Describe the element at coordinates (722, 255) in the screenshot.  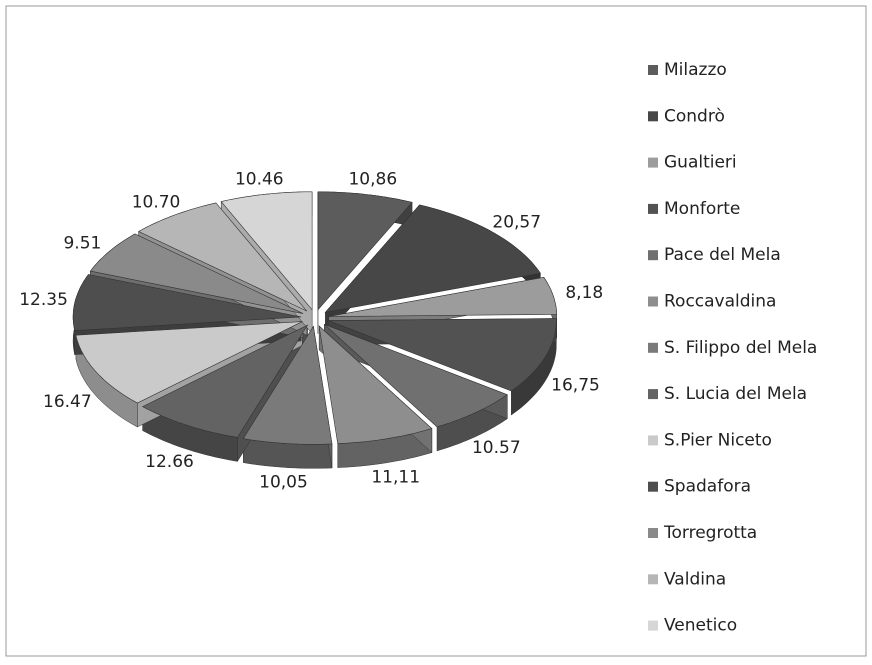
I see `legend-label: Pace del Mela` at that location.